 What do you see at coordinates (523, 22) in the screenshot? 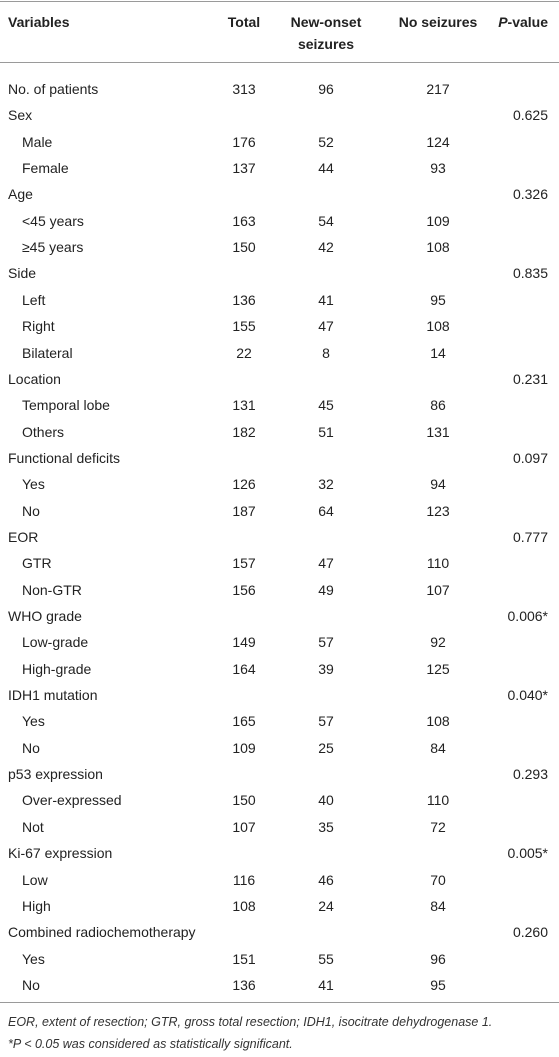
I see `header-cell: P-value` at bounding box center [523, 22].